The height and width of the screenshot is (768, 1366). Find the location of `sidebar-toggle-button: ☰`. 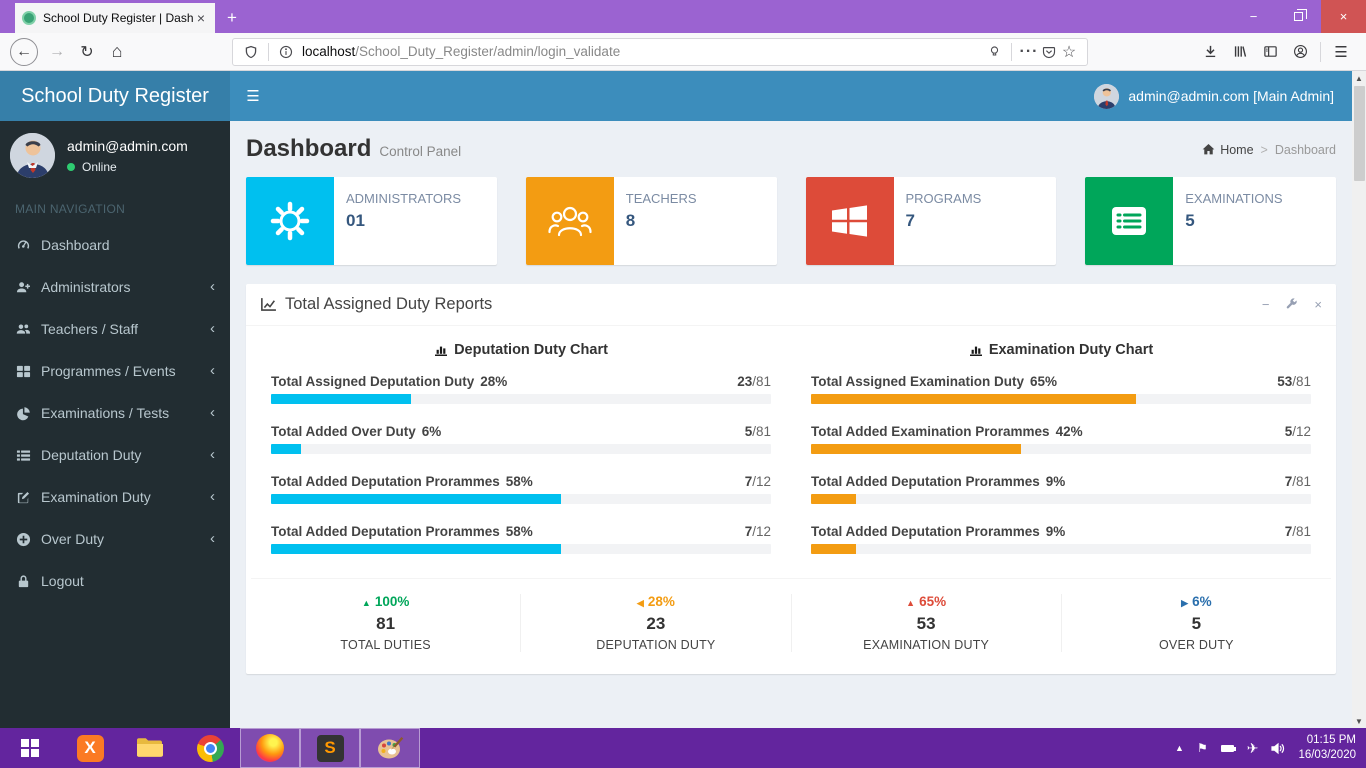

sidebar-toggle-button: ☰ is located at coordinates (253, 96).